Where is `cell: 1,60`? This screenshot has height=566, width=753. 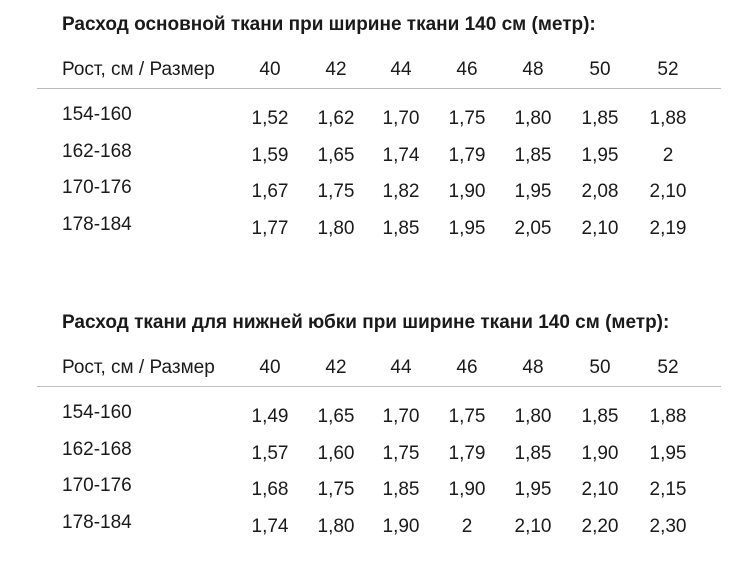
cell: 1,60 is located at coordinates (336, 453).